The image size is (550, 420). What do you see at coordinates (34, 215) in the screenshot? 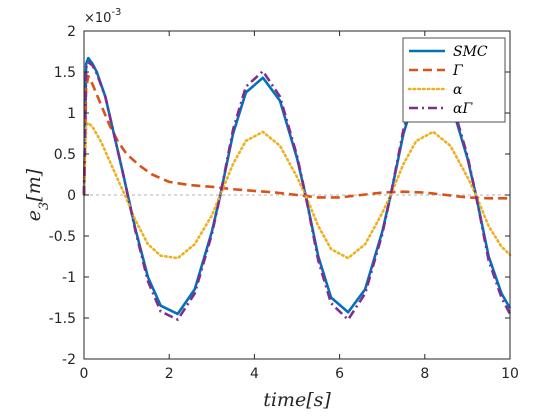
I see `y-axis-label-main: e` at bounding box center [34, 215].